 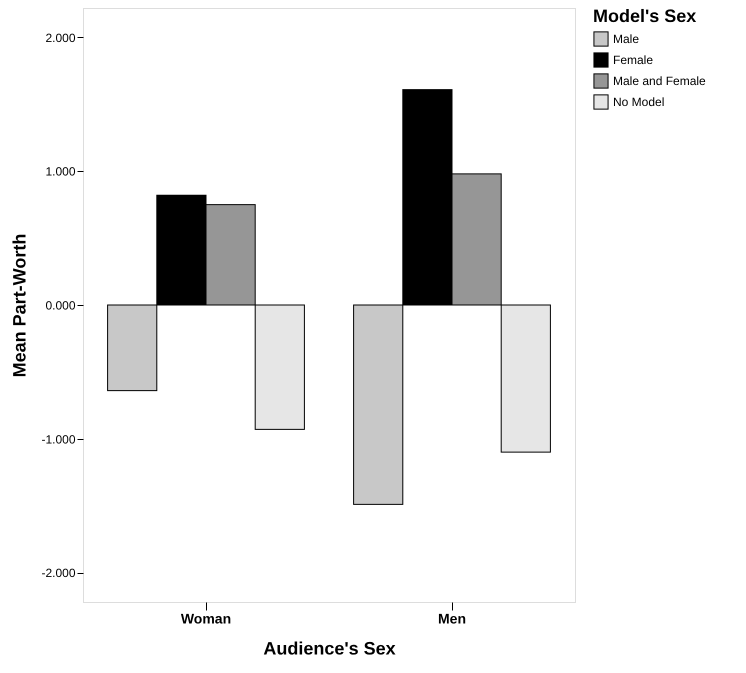 What do you see at coordinates (60, 37) in the screenshot?
I see `y-tick-label: 2.000` at bounding box center [60, 37].